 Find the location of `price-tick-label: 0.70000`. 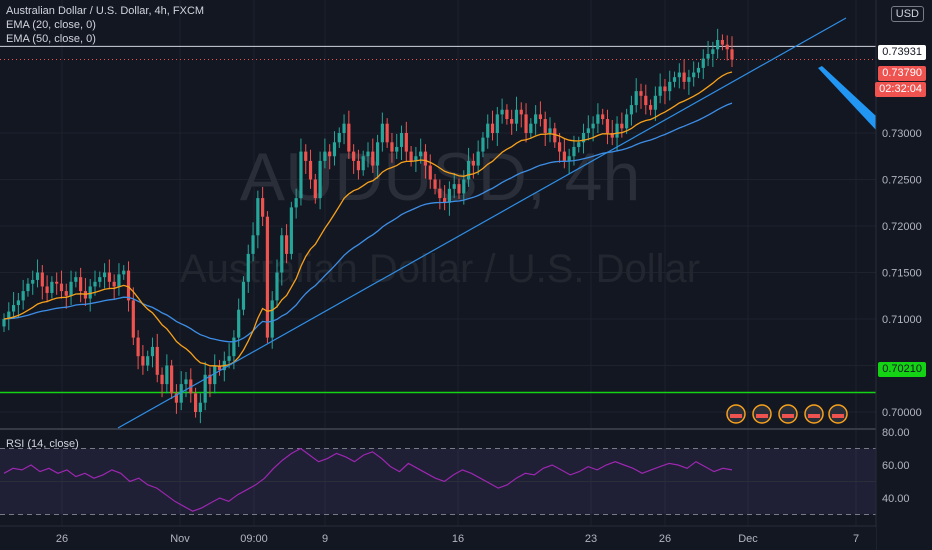

price-tick-label: 0.70000 is located at coordinates (902, 413).